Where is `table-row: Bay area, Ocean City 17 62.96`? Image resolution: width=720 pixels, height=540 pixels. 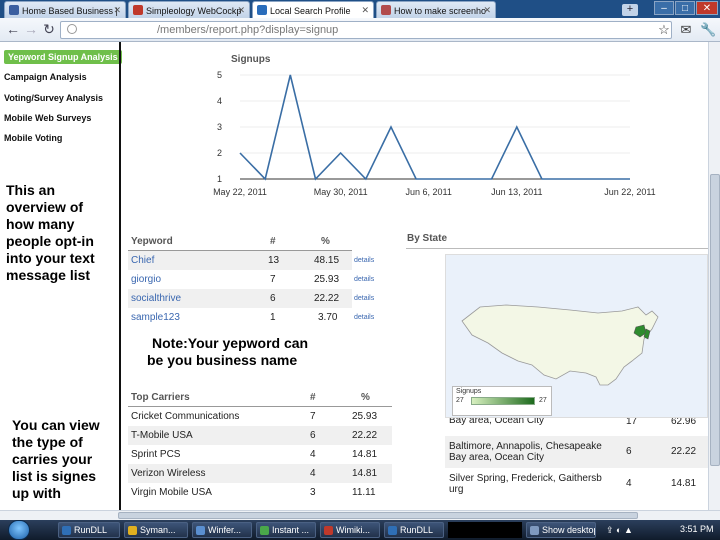 table-row: Bay area, Ocean City 17 62.96 is located at coordinates (576, 421).